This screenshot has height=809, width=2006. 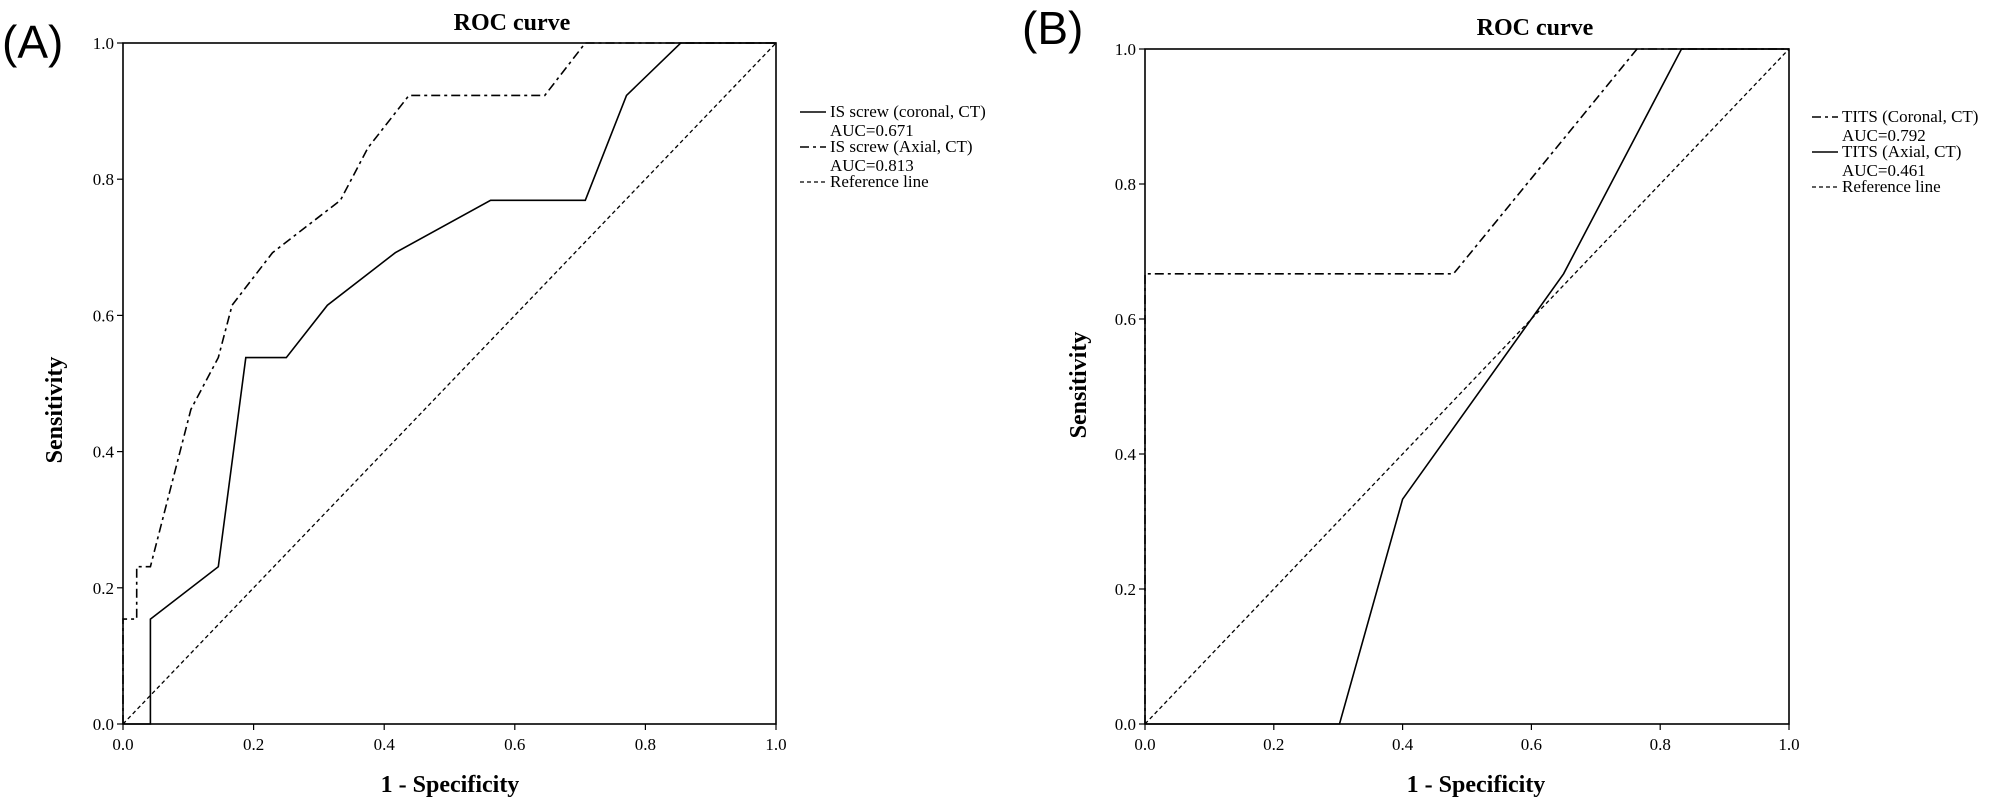 I want to click on panel-b-legend-label: TITS (Coronal, CT), so click(x=1910, y=116).